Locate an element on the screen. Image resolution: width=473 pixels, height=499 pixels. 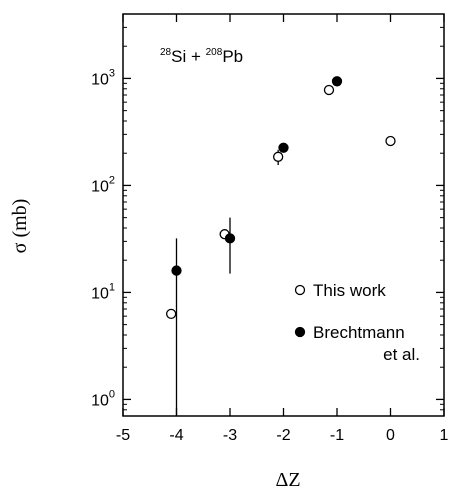
annot-mass-2: 208 is located at coordinates (214, 52).